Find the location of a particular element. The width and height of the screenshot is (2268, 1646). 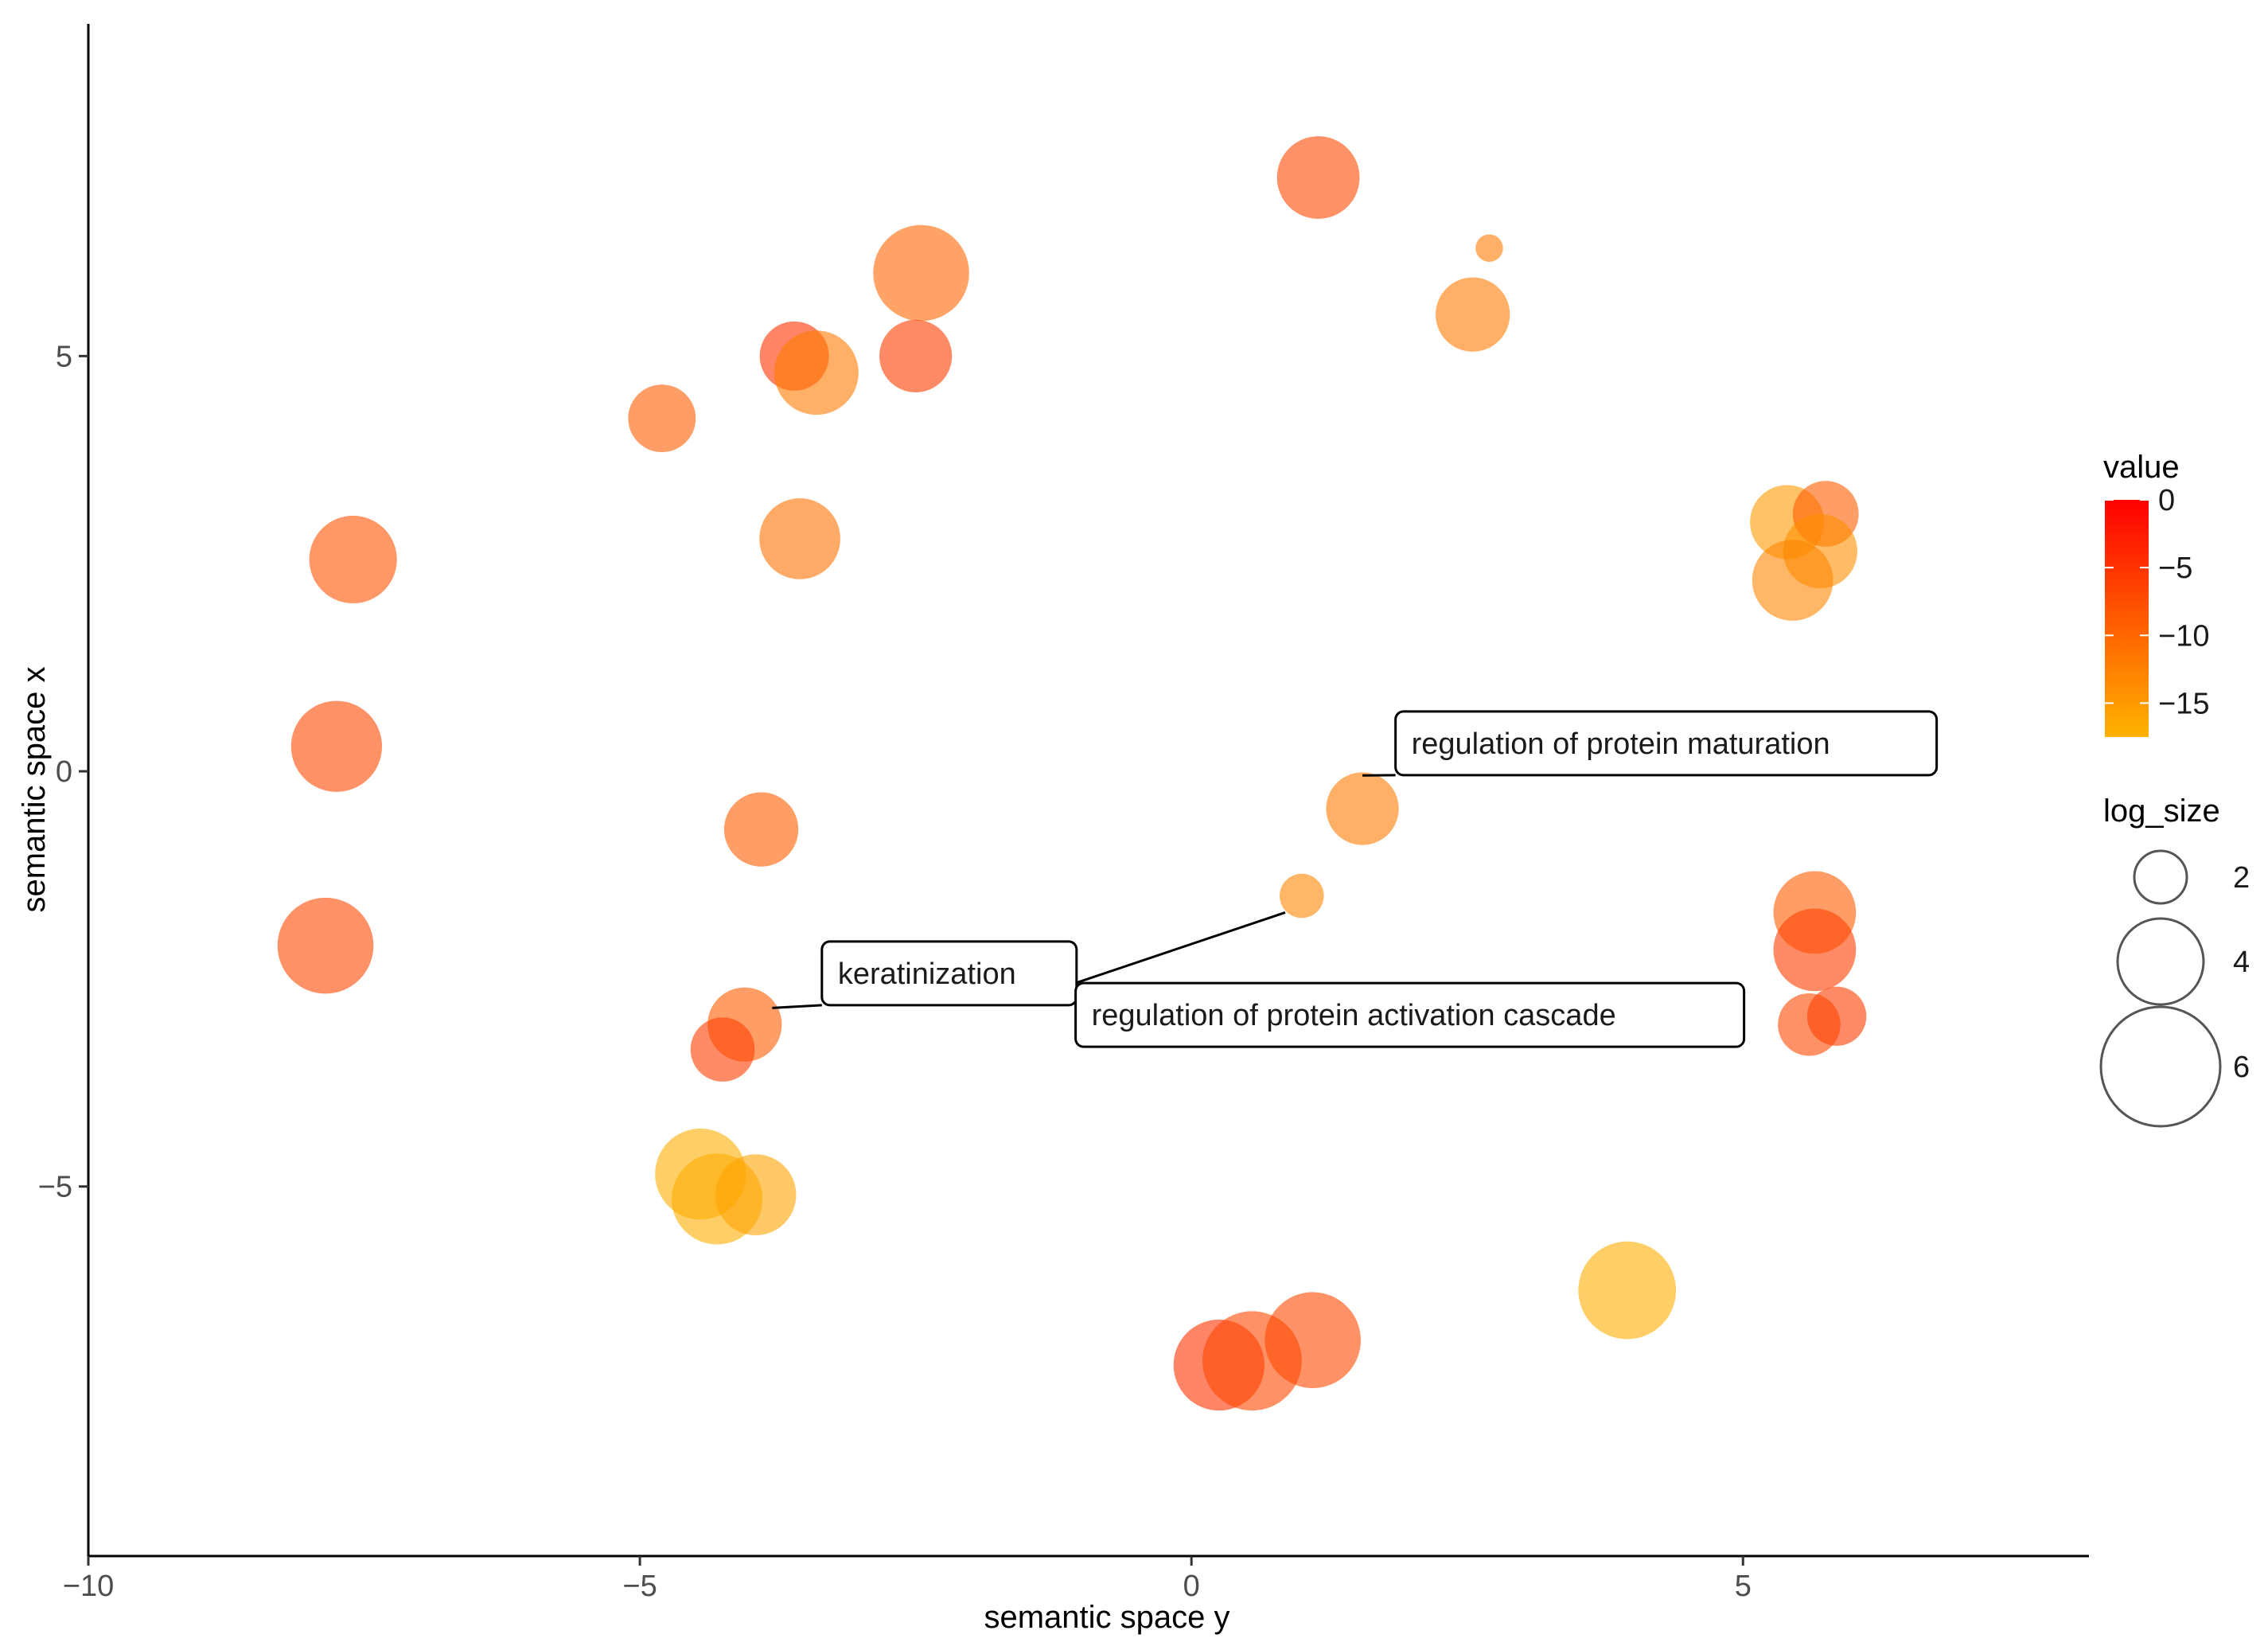

color-legend-label: −5 is located at coordinates (2175, 568).